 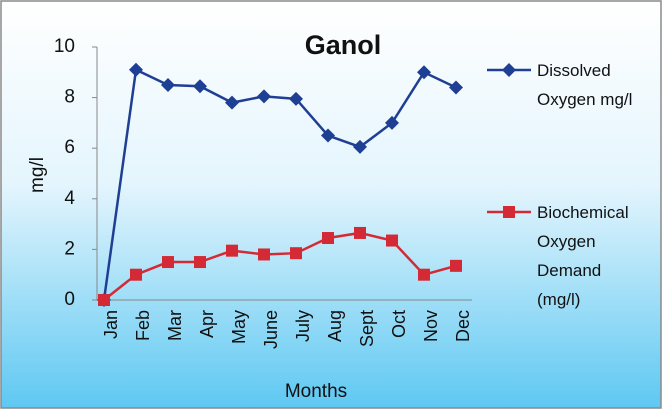 I want to click on legend-label: Dissolved Oxygen mg/l, so click(x=585, y=85).